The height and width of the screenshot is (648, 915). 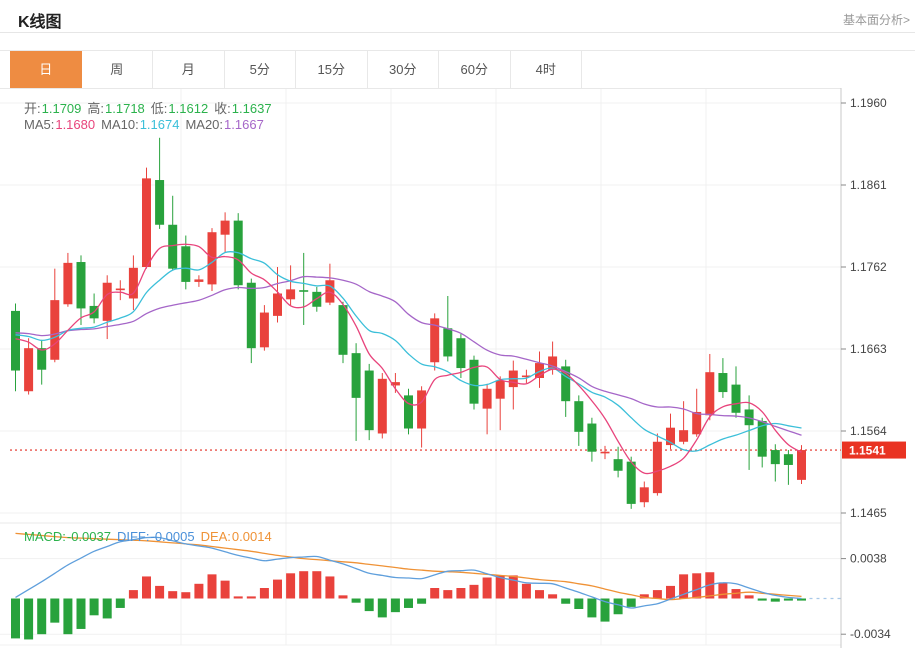 What do you see at coordinates (244, 124) in the screenshot?
I see `legend-value: 1.1667` at bounding box center [244, 124].